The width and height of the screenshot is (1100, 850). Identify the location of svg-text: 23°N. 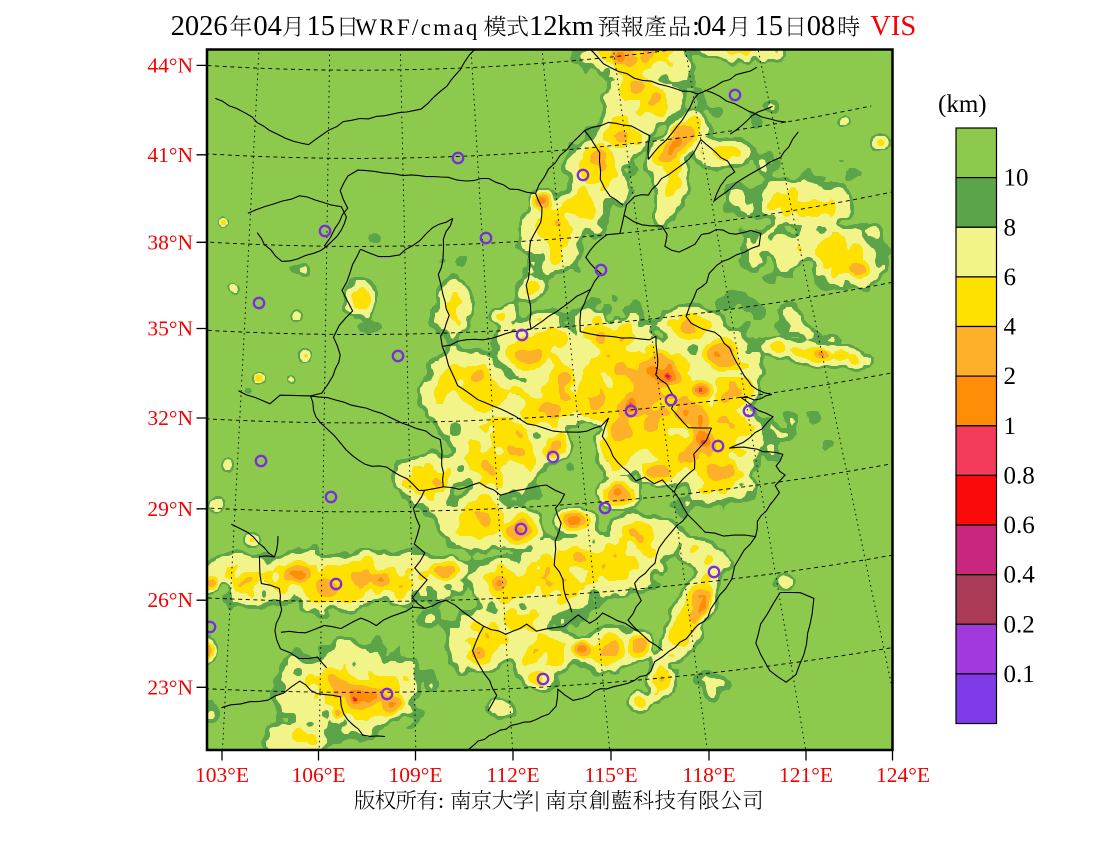
(170, 687).